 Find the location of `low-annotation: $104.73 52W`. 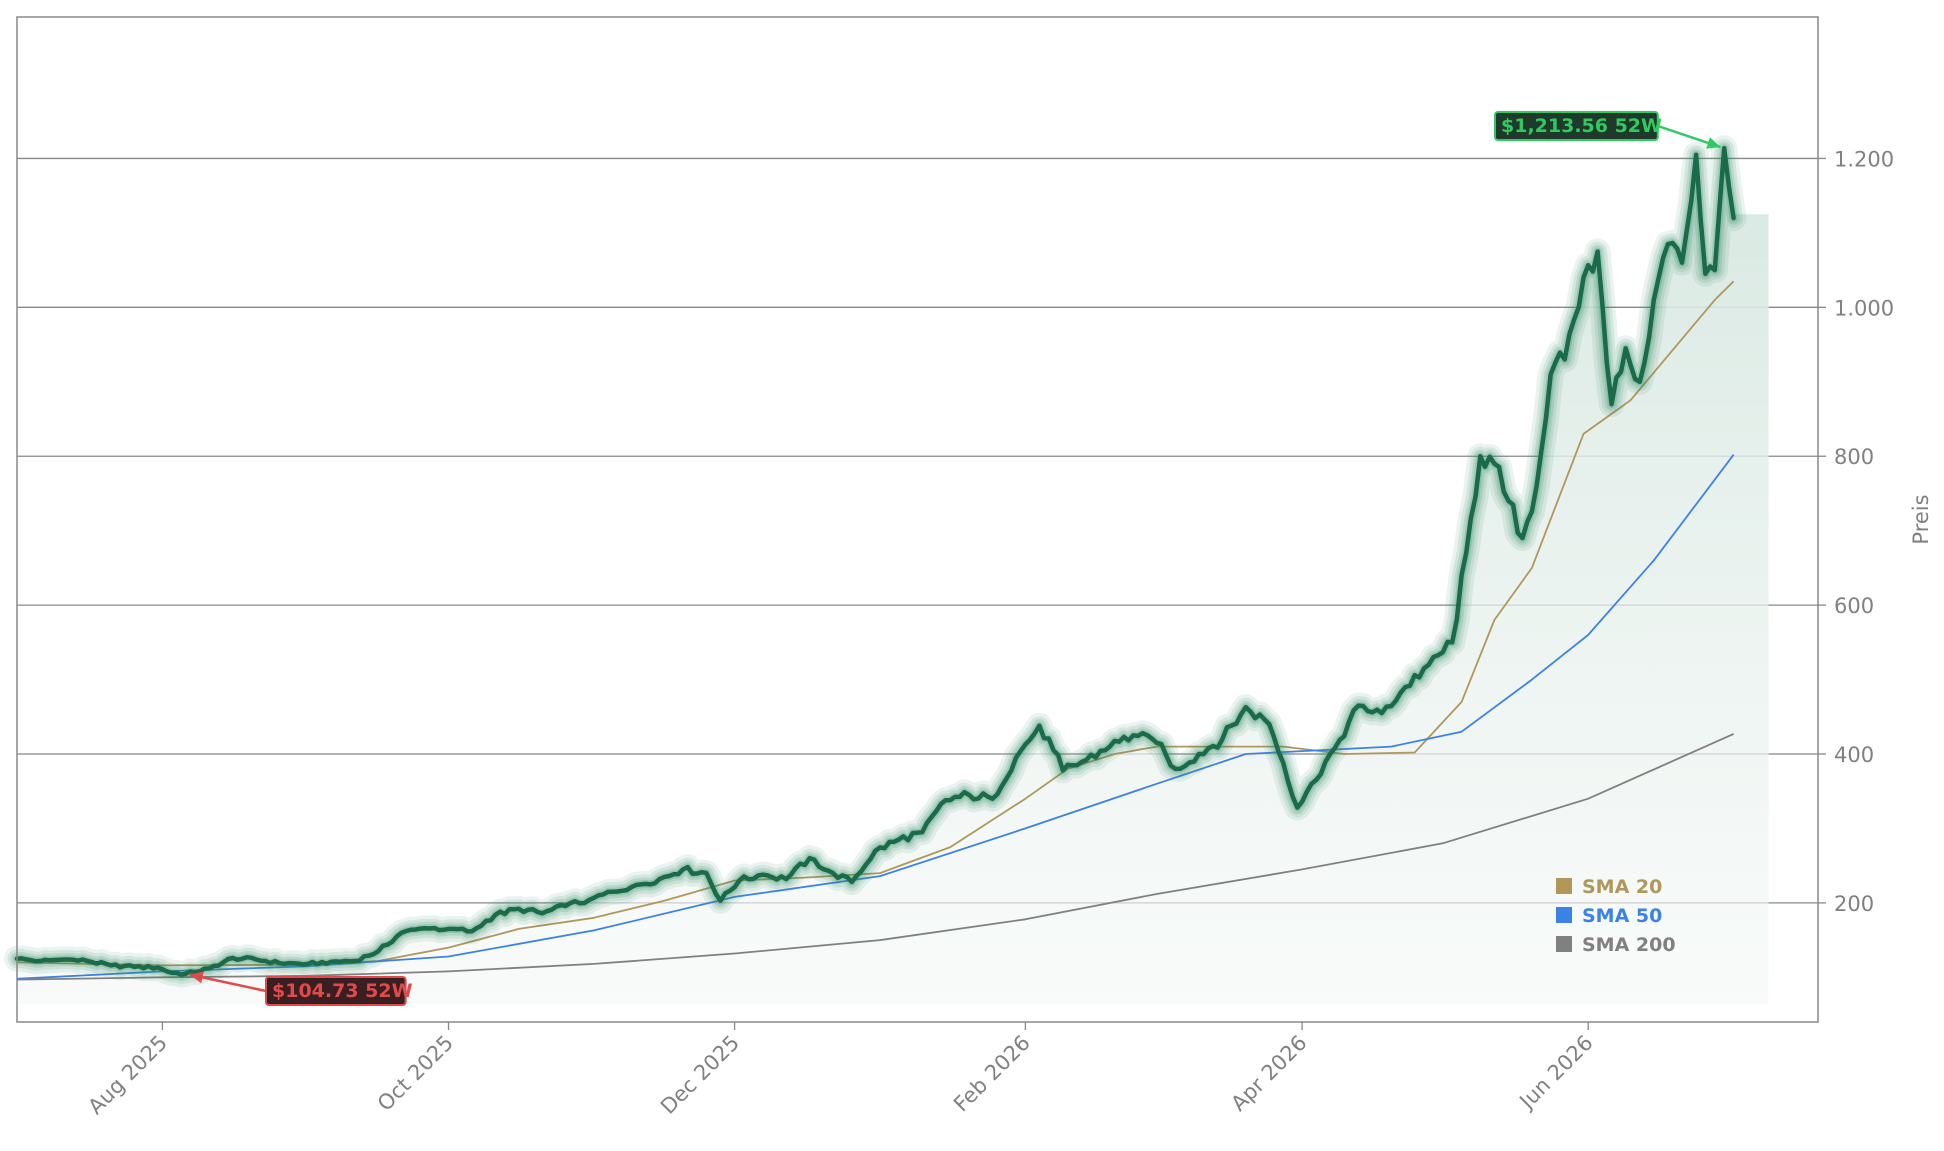

low-annotation: $104.73 52W is located at coordinates (301, 988).